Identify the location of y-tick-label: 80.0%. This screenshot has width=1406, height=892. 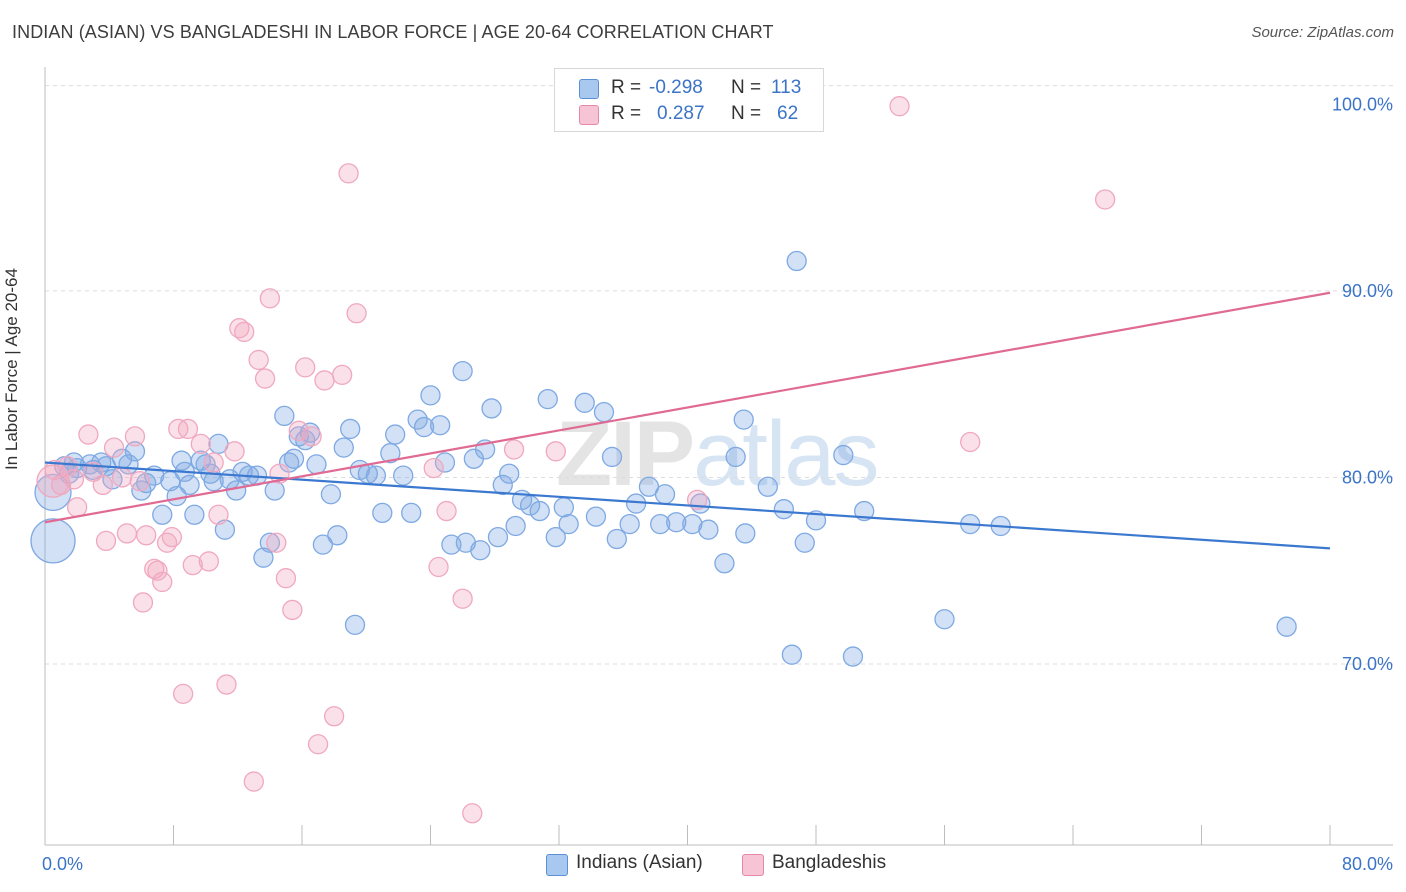
(1367, 477).